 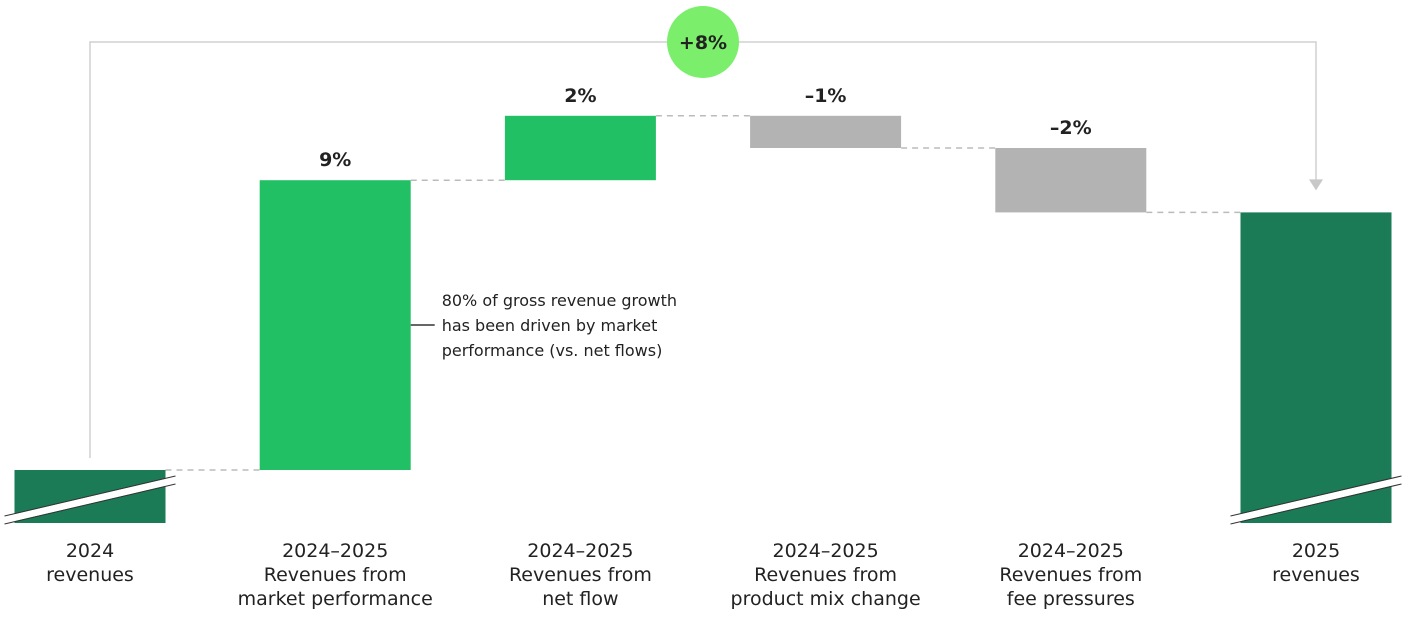 What do you see at coordinates (580, 96) in the screenshot?
I see `value-label: 2%` at bounding box center [580, 96].